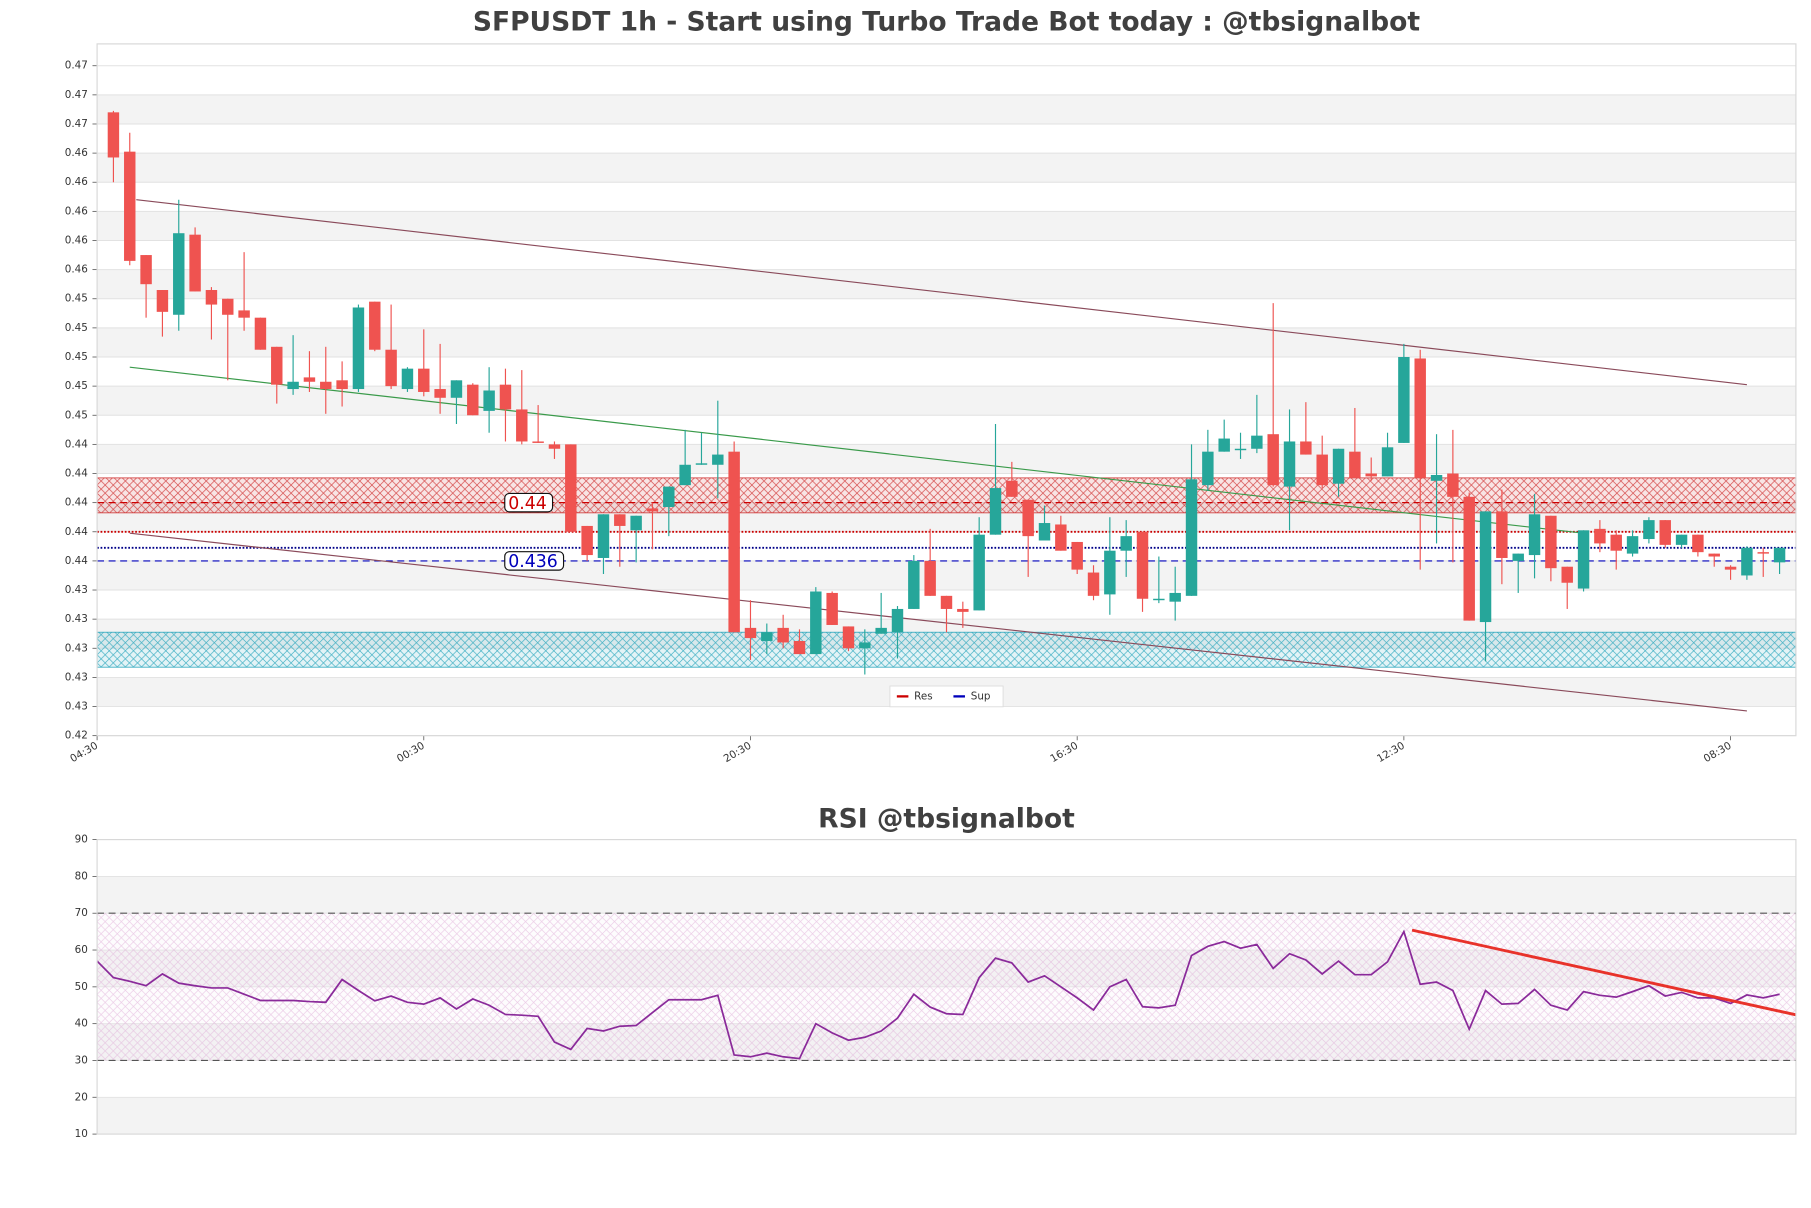 This screenshot has height=1208, width=1811. Describe the element at coordinates (946, 495) in the screenshot. I see `zone` at that location.